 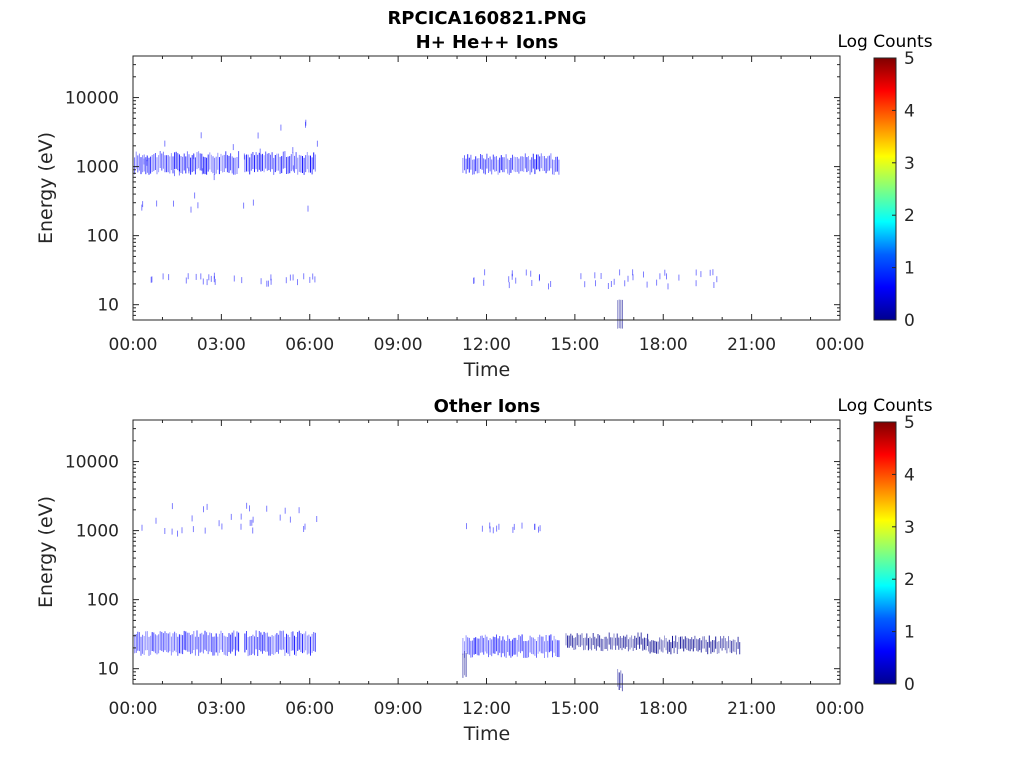 What do you see at coordinates (436, 597) in the screenshot?
I see `heatmap-area` at bounding box center [436, 597].